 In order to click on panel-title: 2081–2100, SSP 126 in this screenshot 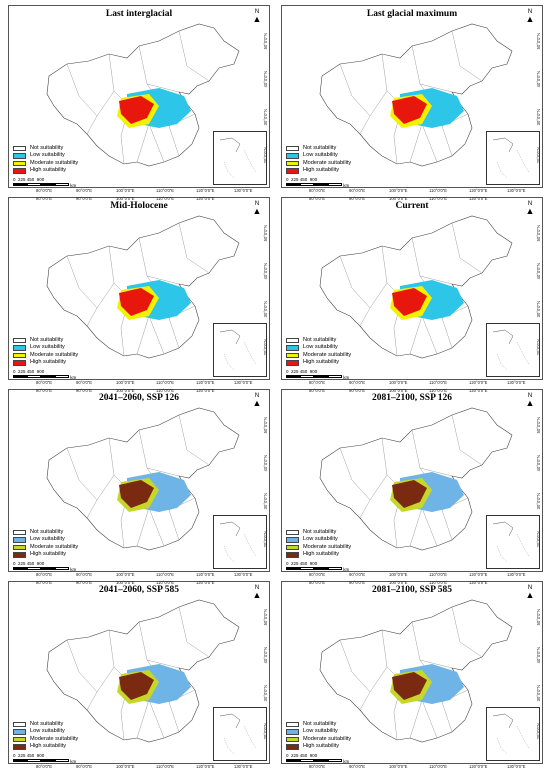, I will do `click(412, 398)`.